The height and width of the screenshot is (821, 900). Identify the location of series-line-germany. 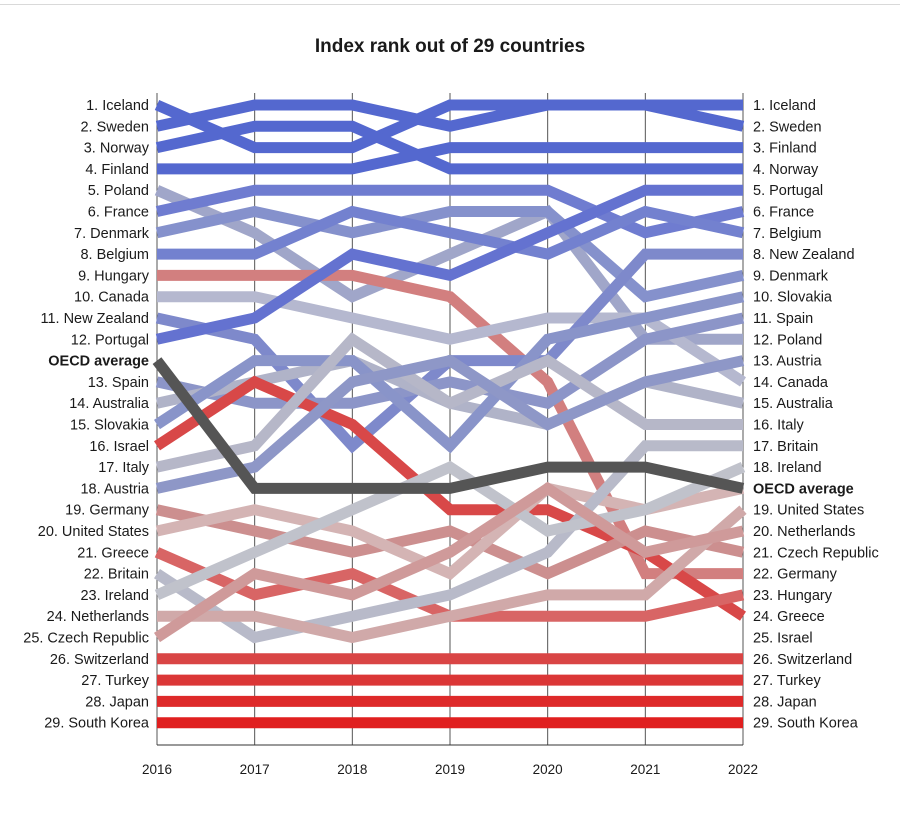
(450, 542).